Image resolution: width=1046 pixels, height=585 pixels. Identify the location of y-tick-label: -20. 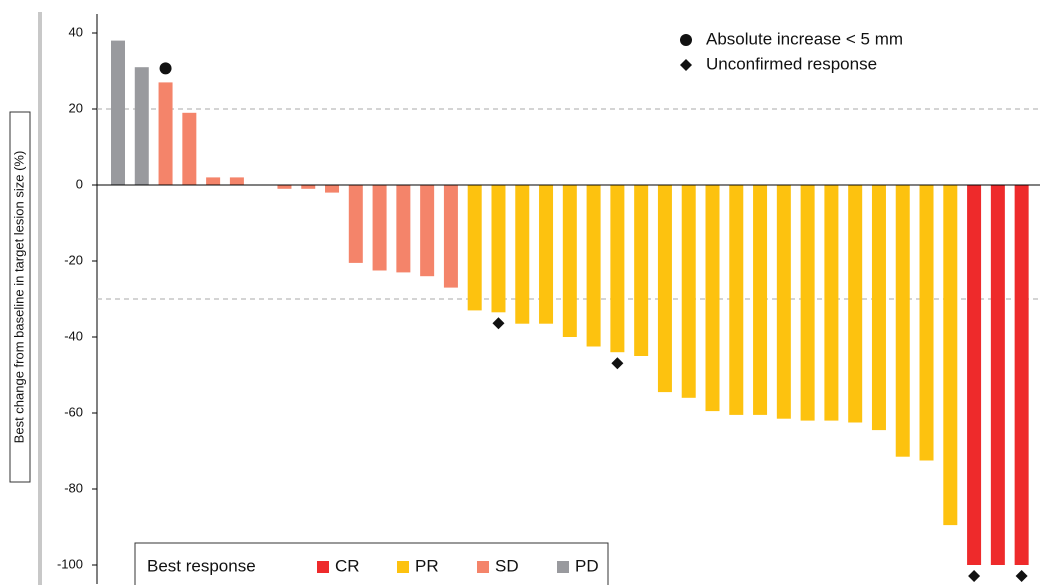
(73, 259).